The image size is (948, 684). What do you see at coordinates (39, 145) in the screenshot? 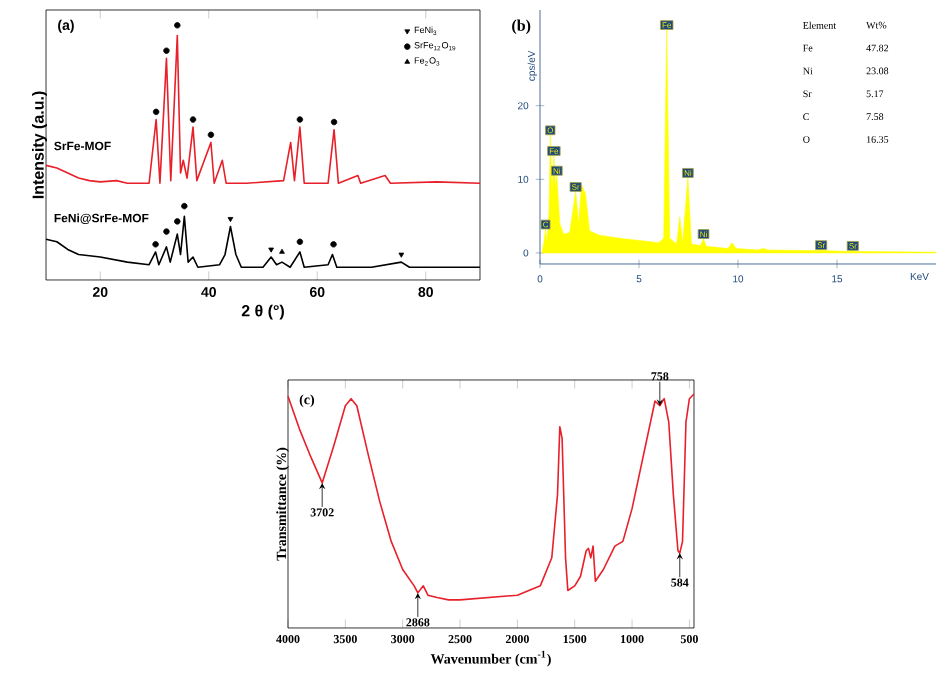
I see `y-axis-title: Intensity (a.u.)` at bounding box center [39, 145].